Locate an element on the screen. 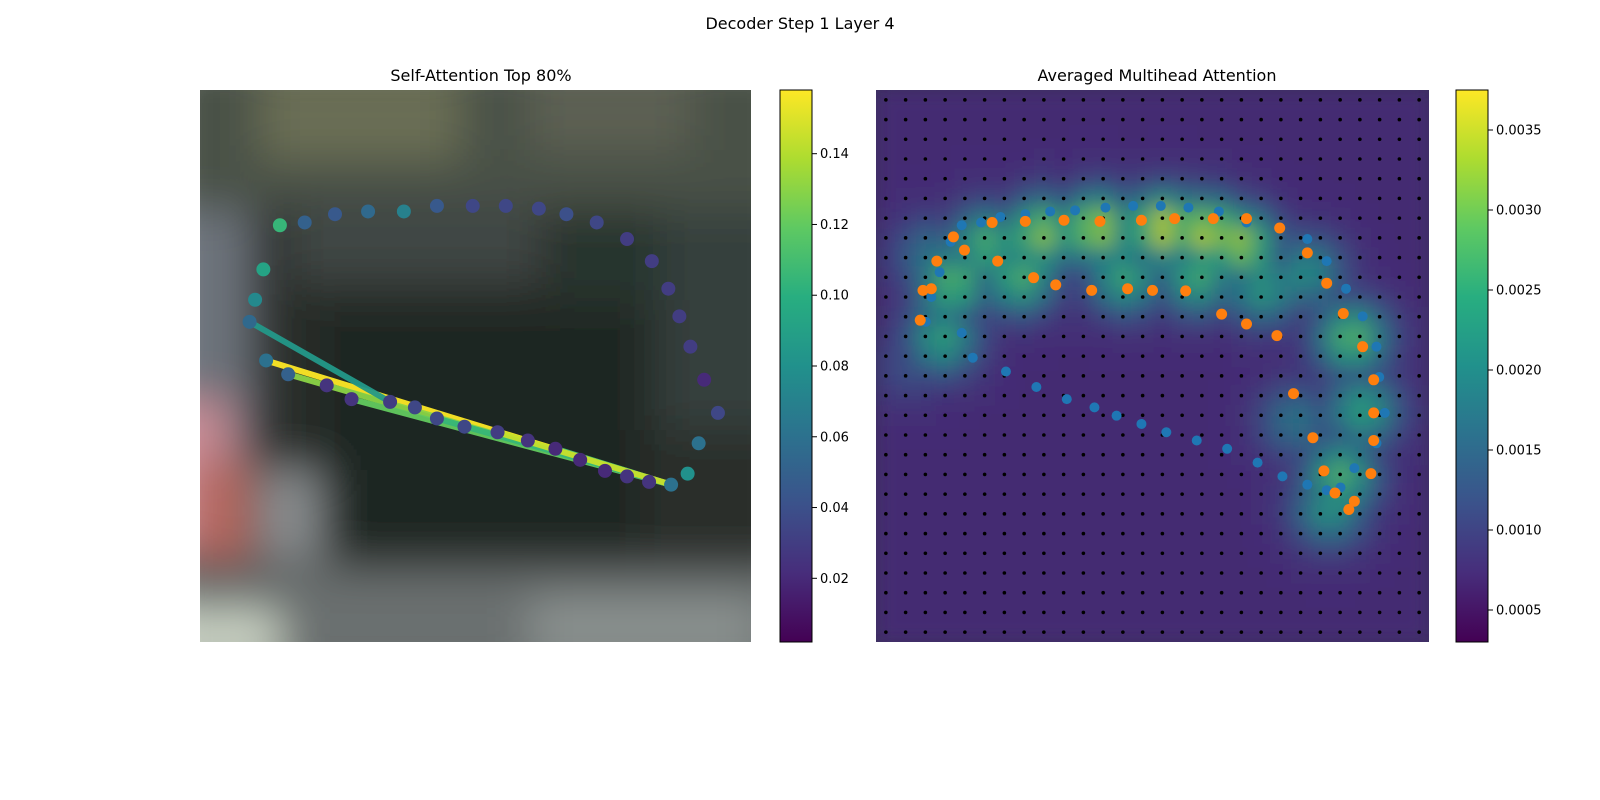 The image size is (1600, 800). right-panel-title: Averaged Multihead Attention is located at coordinates (1157, 75).